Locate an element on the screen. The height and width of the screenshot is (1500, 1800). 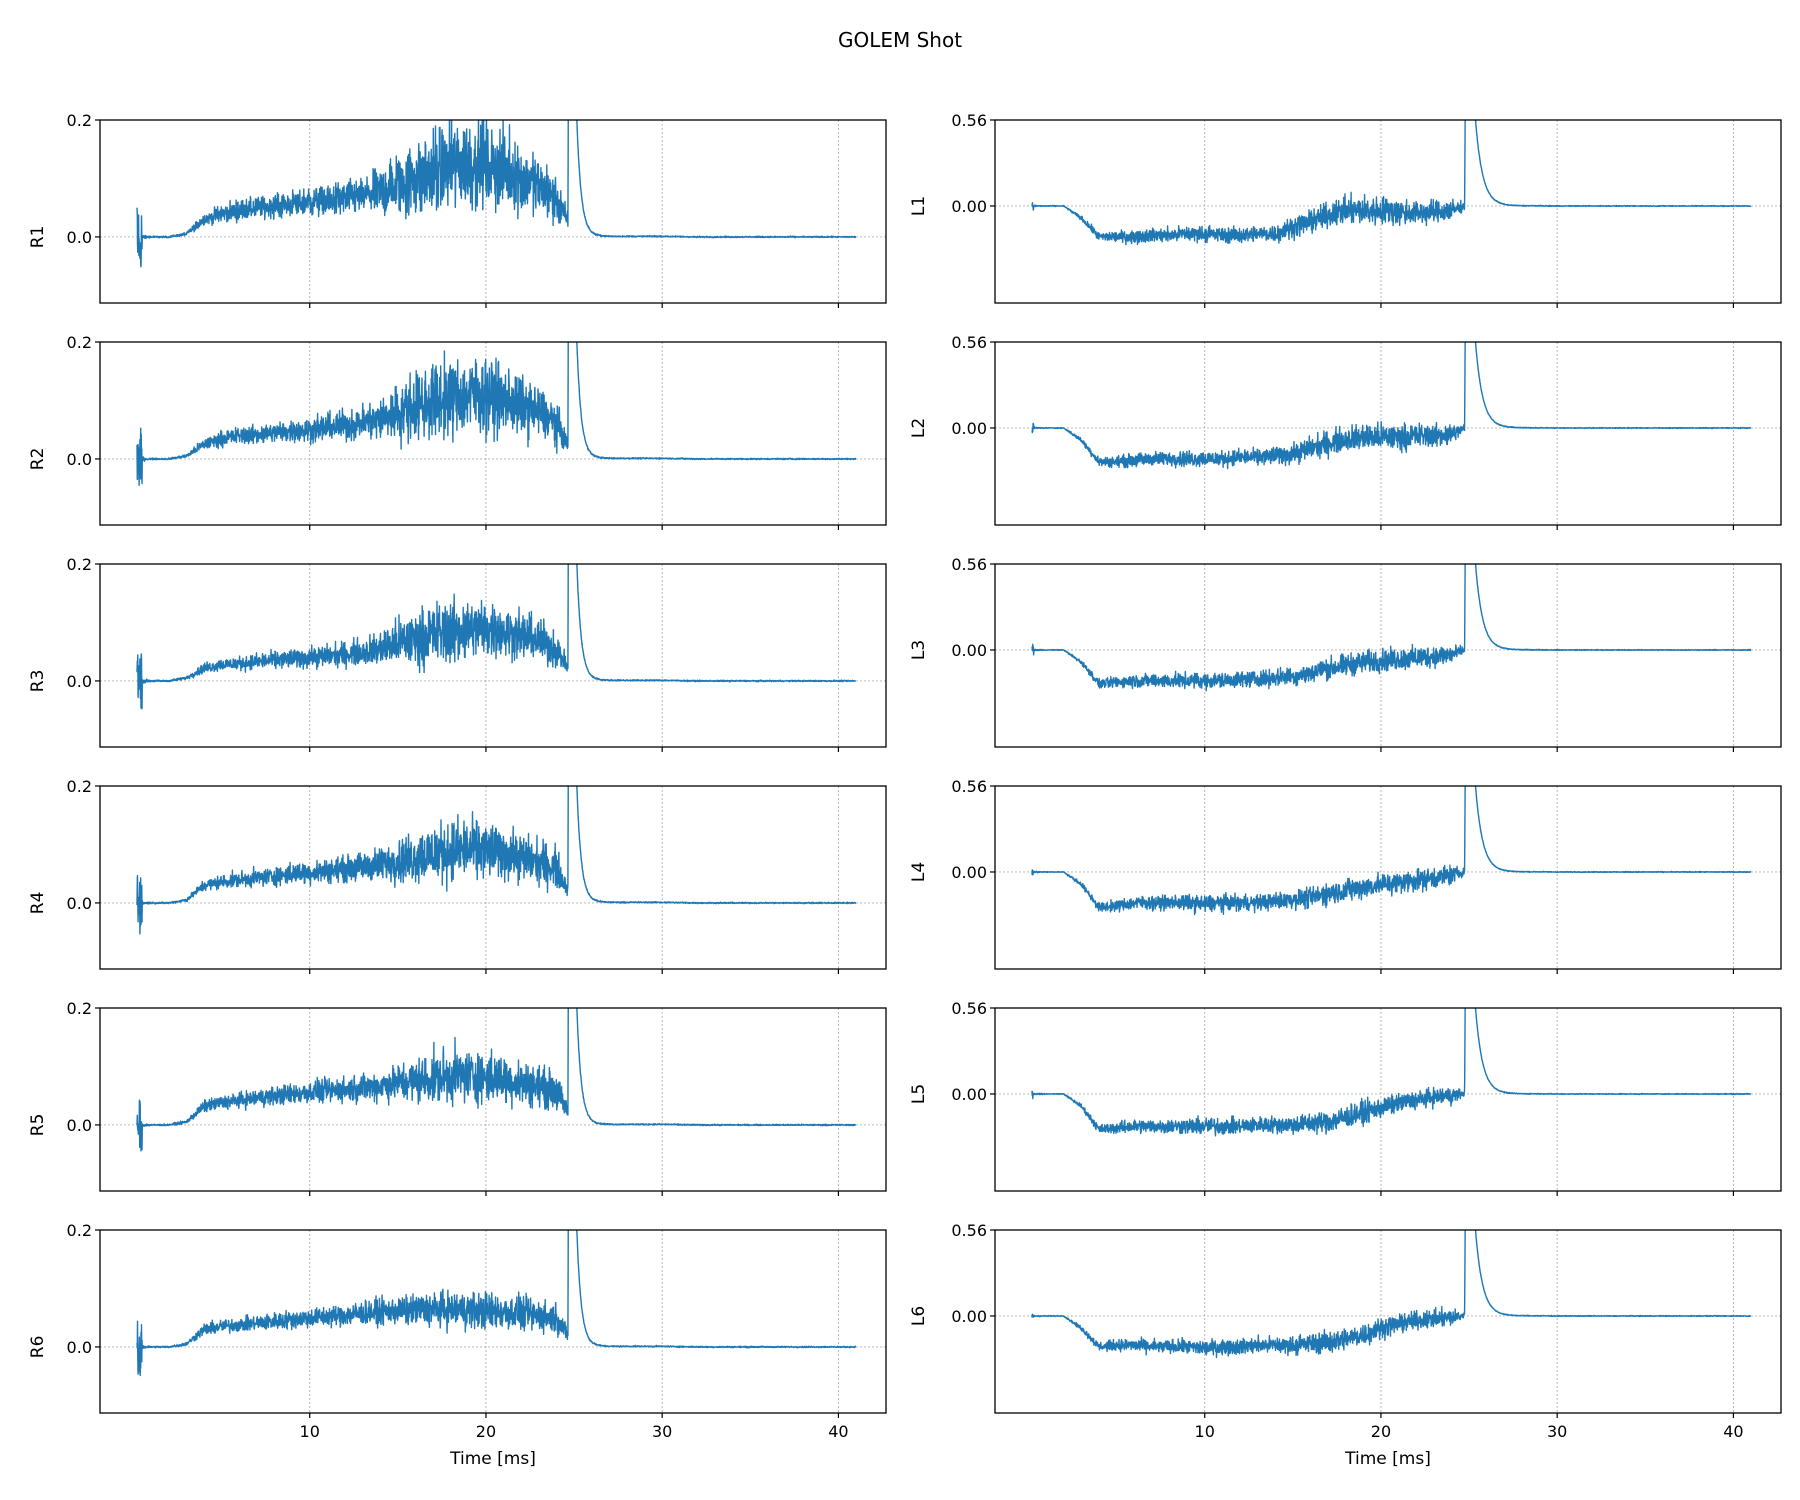
y-axis-label: L6 is located at coordinates (919, 1316).